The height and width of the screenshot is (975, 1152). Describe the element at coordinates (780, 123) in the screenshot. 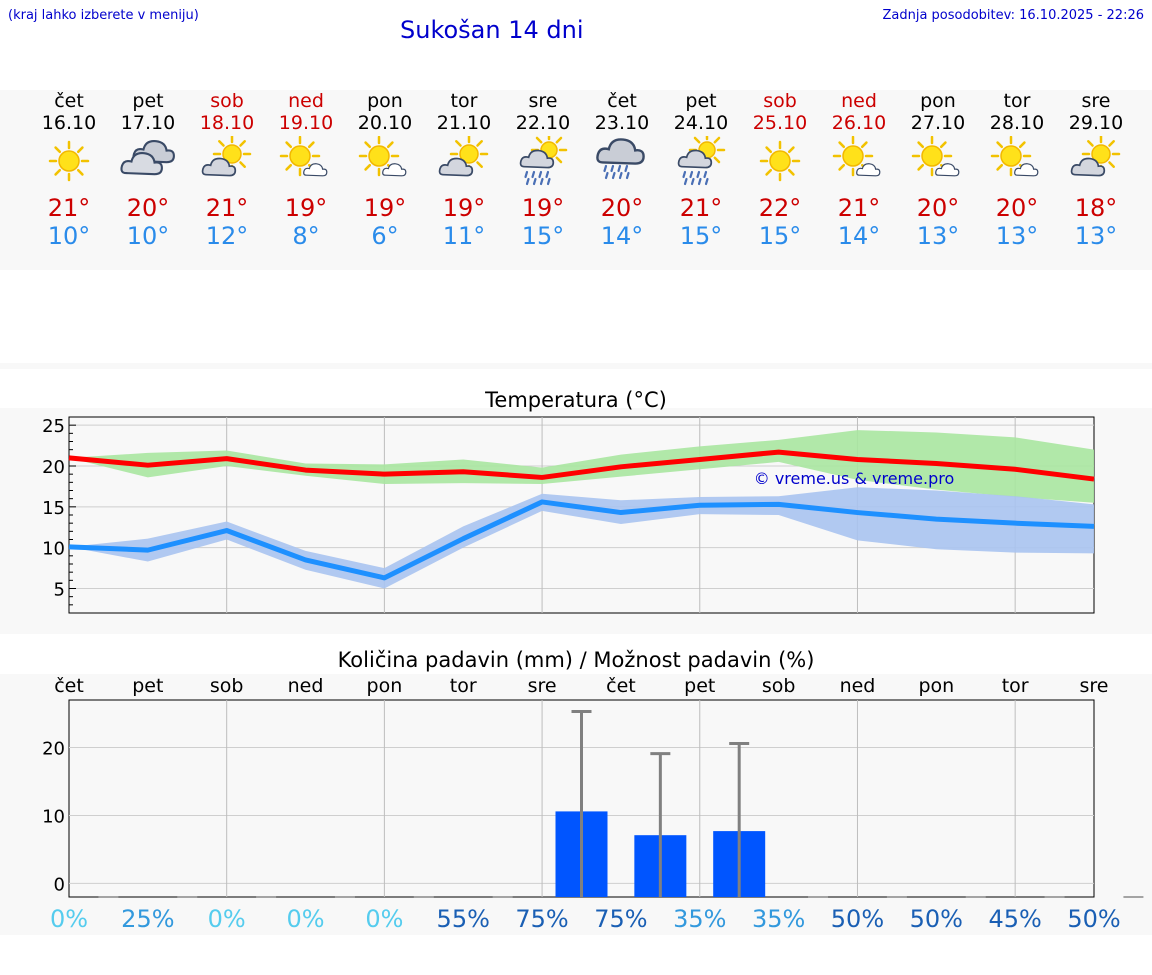

I see `day-date: 25.10` at that location.